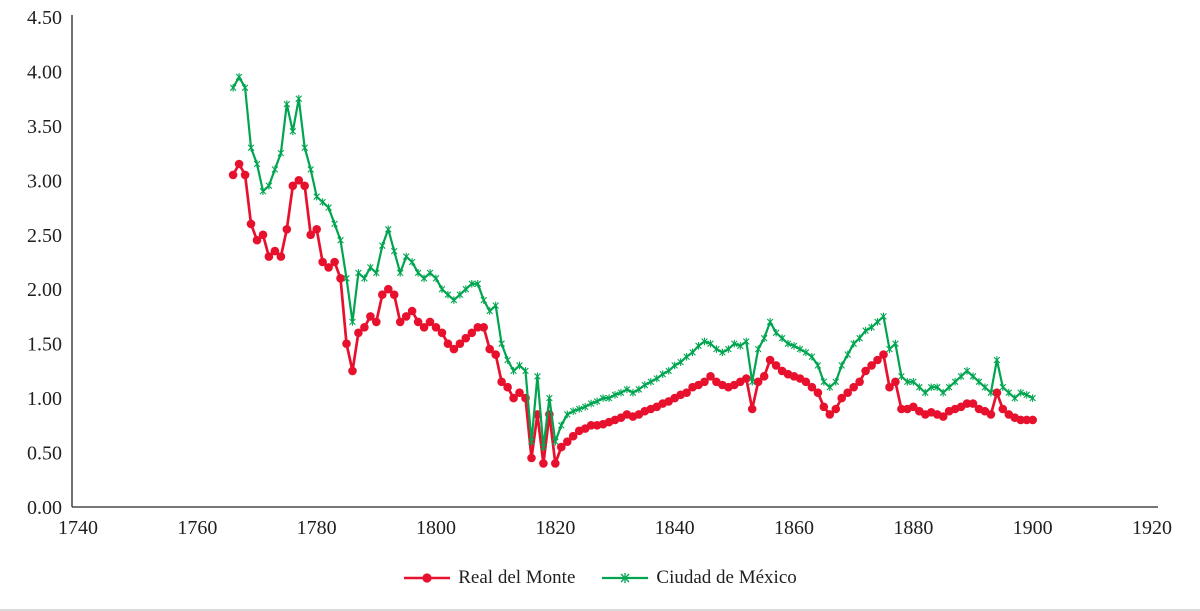 The width and height of the screenshot is (1200, 611). I want to click on svg-text: 1780, so click(317, 528).